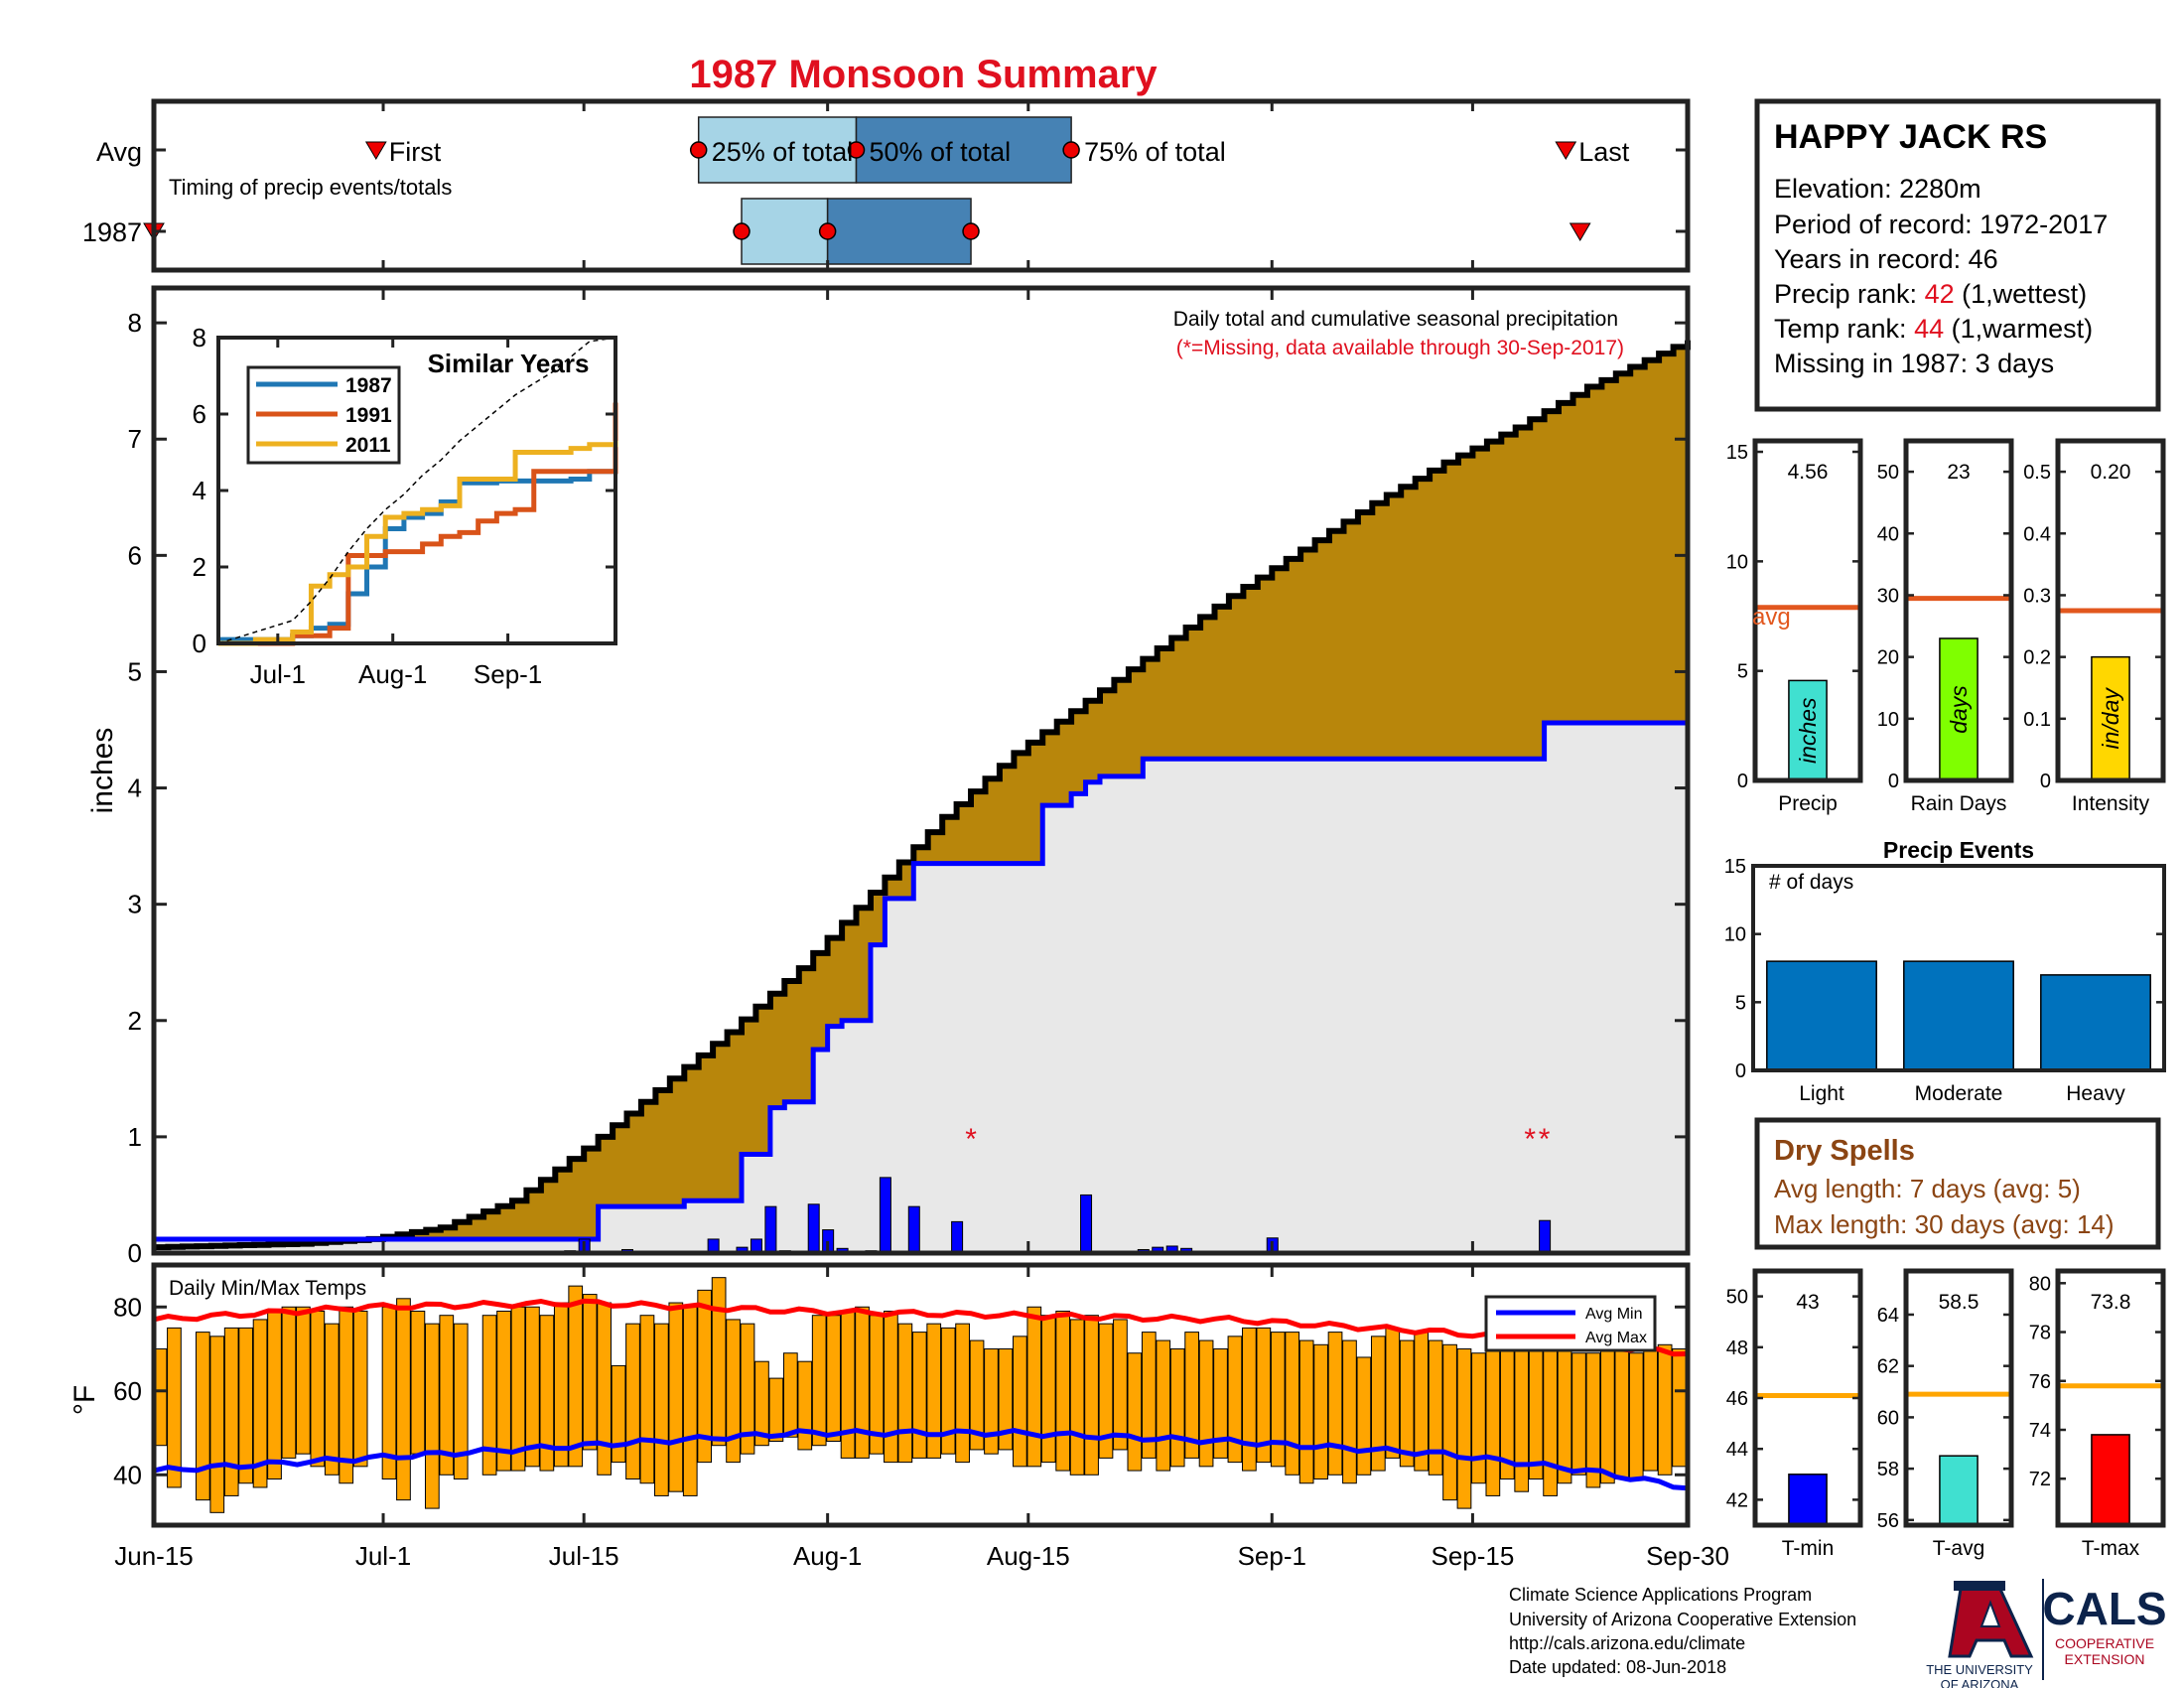 This screenshot has height=1688, width=2184. Describe the element at coordinates (1910, 137) in the screenshot. I see `station-name: HAPPY JACK RS` at that location.